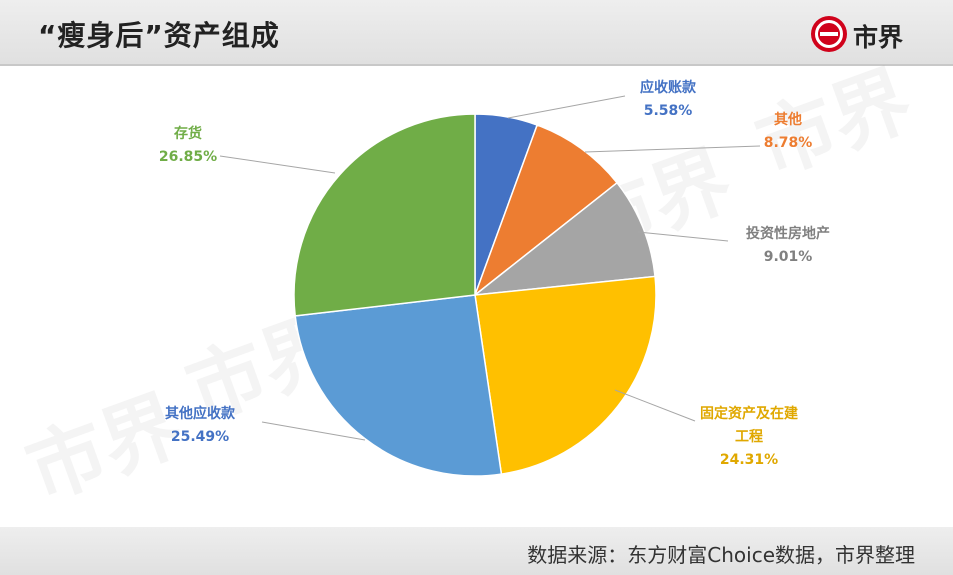  I want to click on brand-logo: 市界, so click(869, 34).